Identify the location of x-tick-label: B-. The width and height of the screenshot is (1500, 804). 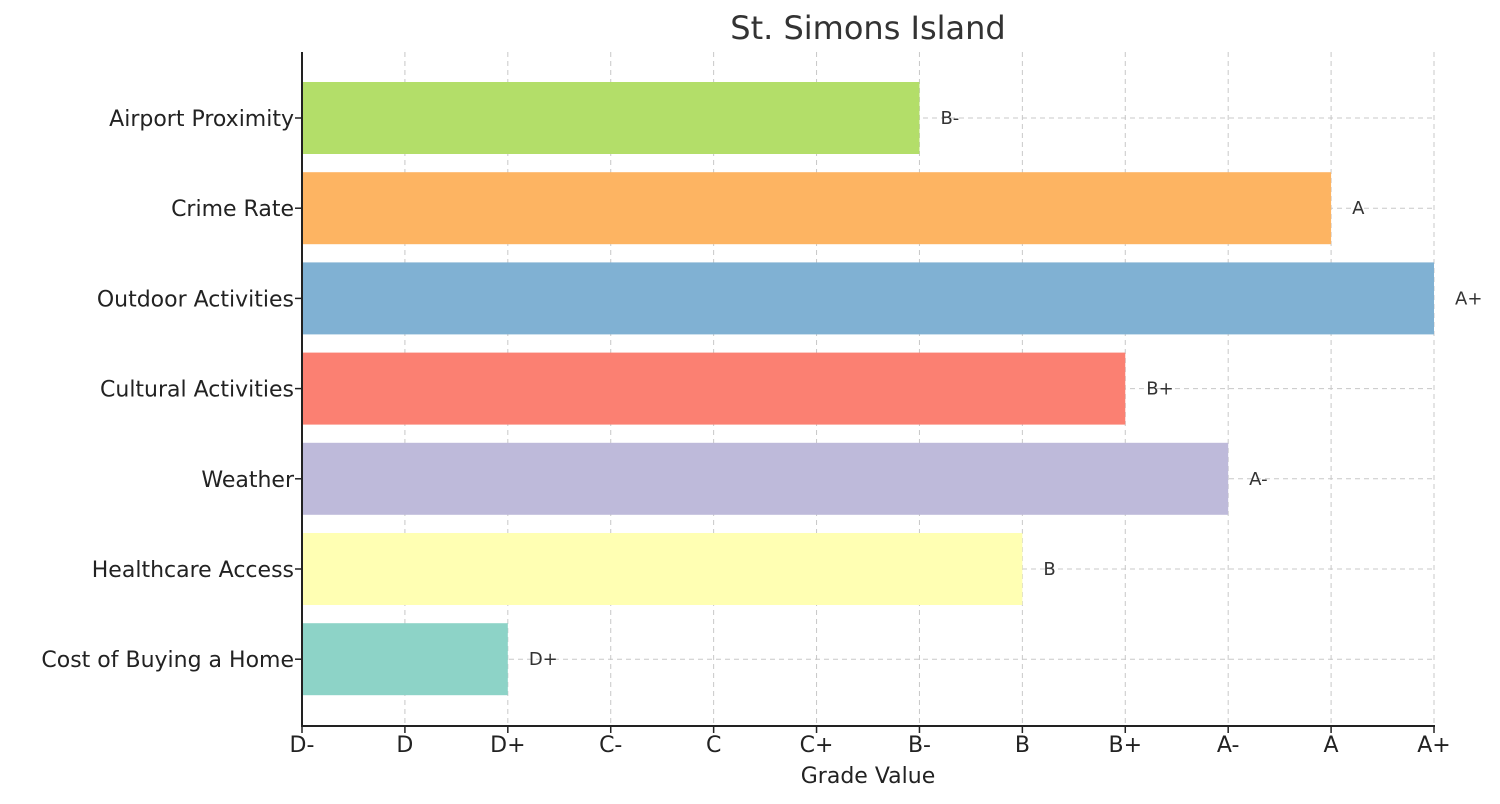
(919, 745).